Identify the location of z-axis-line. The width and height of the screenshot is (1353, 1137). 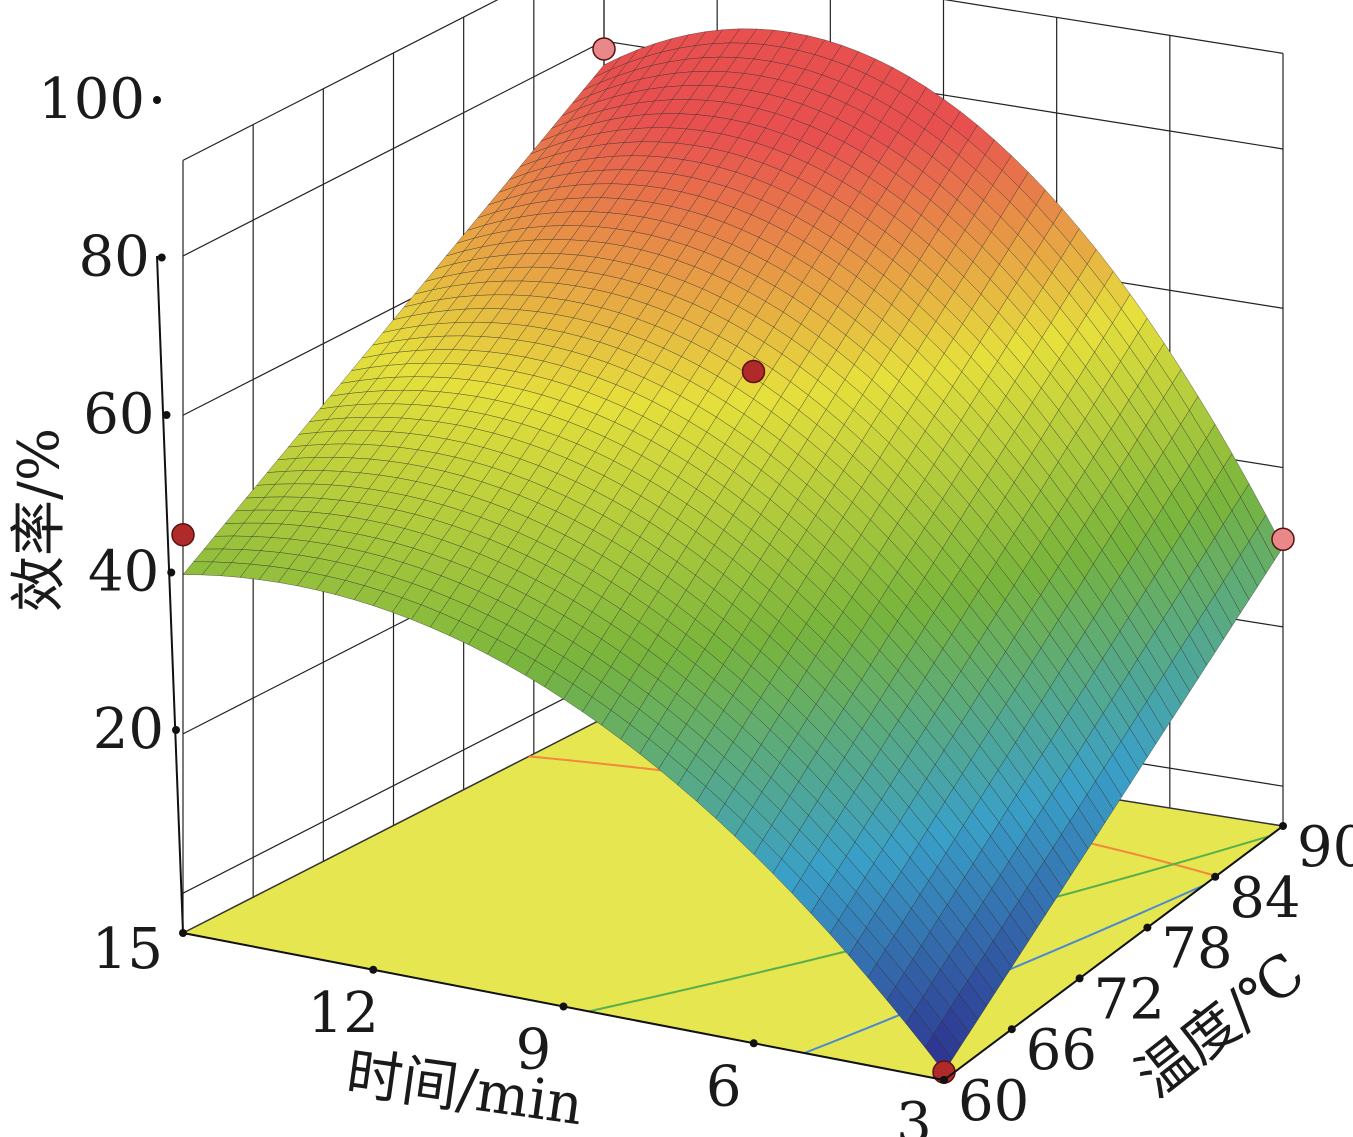
(170, 594).